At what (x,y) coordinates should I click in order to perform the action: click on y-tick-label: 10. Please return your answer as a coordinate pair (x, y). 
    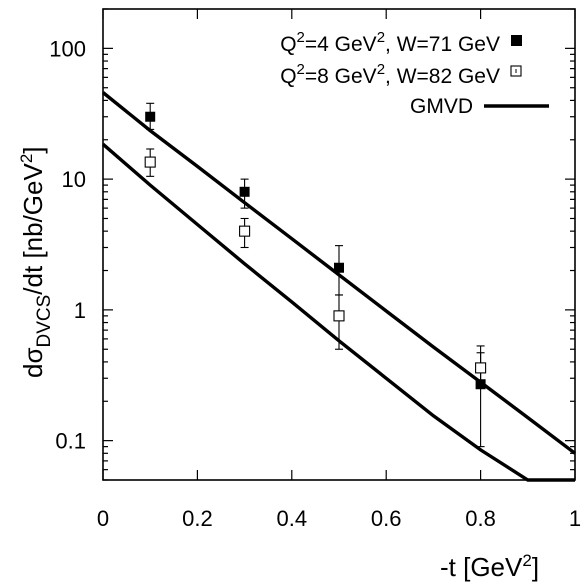
    Looking at the image, I should click on (74, 179).